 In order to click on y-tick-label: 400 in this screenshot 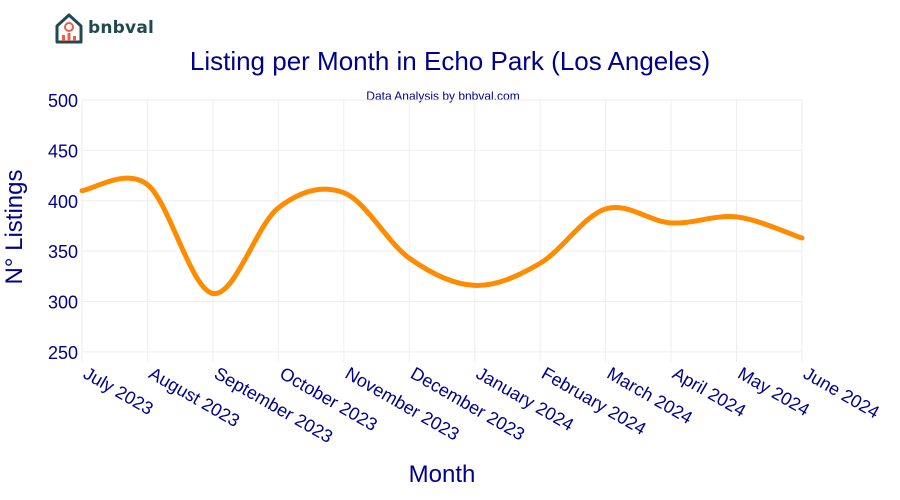, I will do `click(63, 202)`.